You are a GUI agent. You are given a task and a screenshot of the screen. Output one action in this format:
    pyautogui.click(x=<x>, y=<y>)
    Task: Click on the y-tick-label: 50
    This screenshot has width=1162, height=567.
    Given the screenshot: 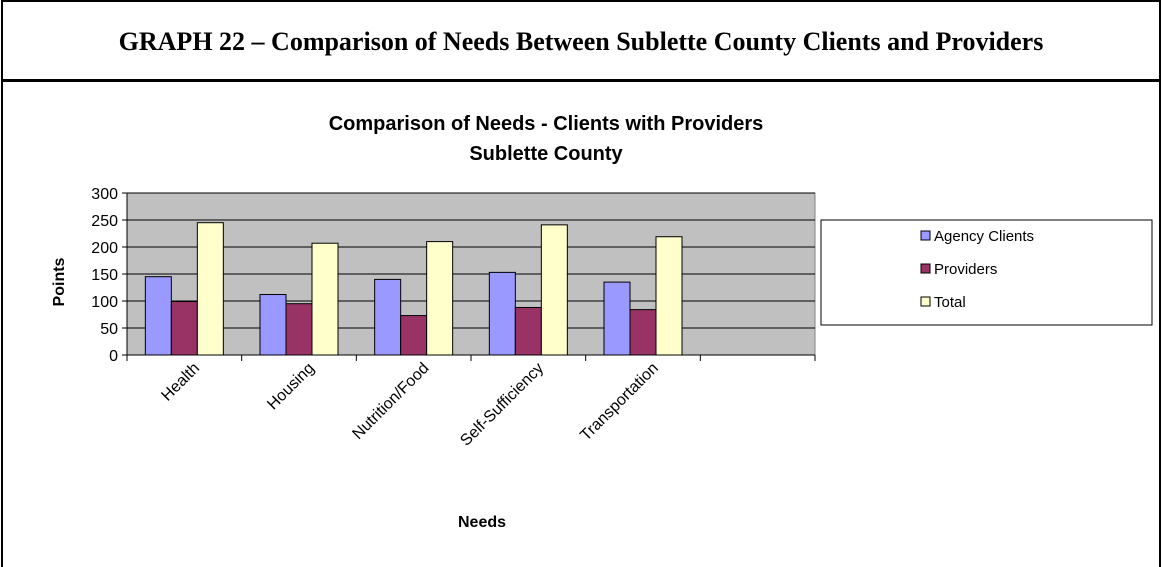 What is the action you would take?
    pyautogui.click(x=109, y=329)
    